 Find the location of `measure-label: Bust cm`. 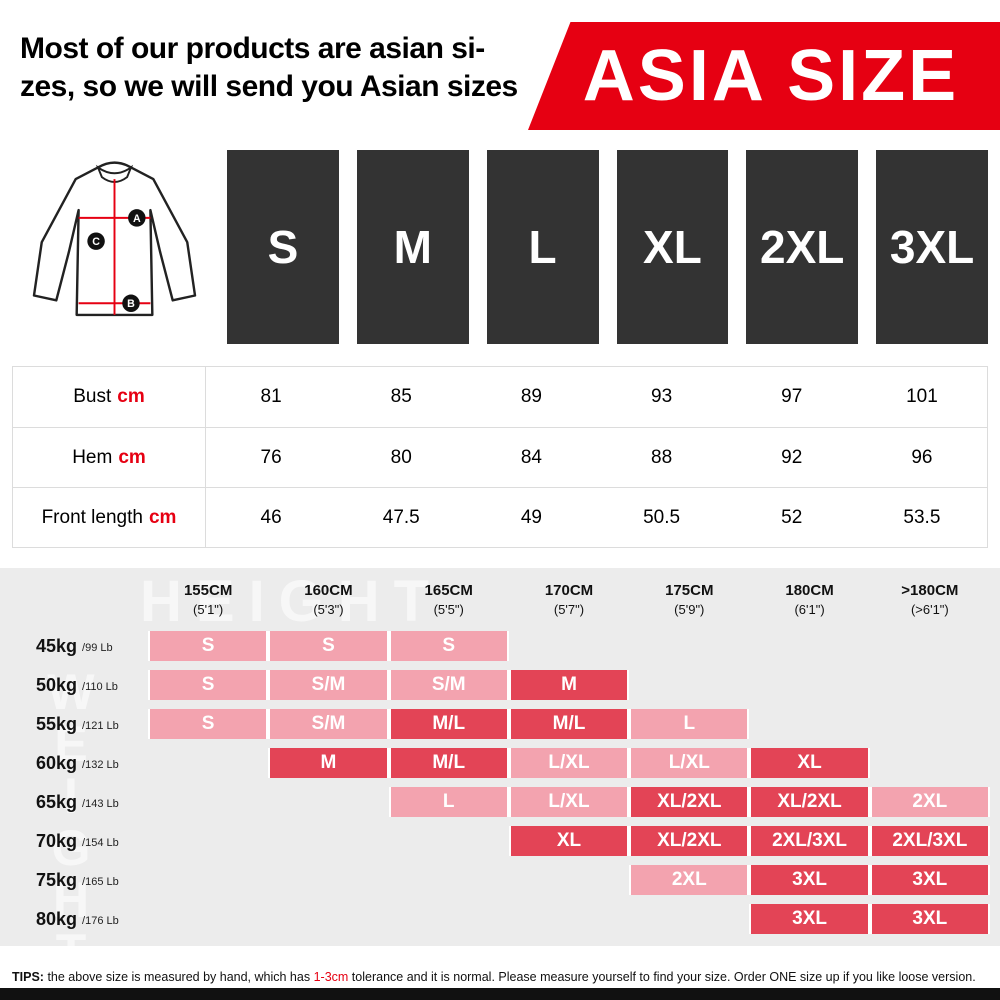

measure-label: Bust cm is located at coordinates (109, 397).